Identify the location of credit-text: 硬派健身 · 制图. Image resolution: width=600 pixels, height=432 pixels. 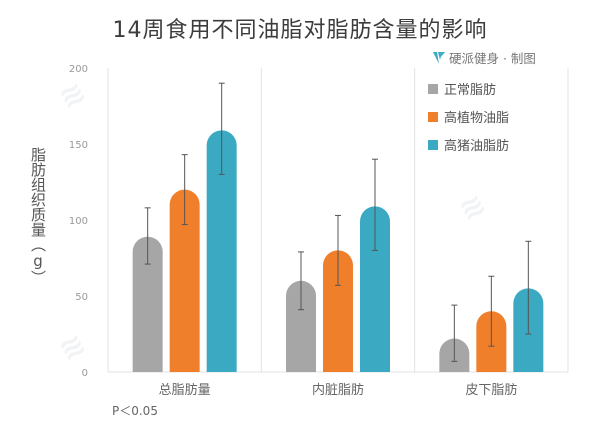
(492, 58).